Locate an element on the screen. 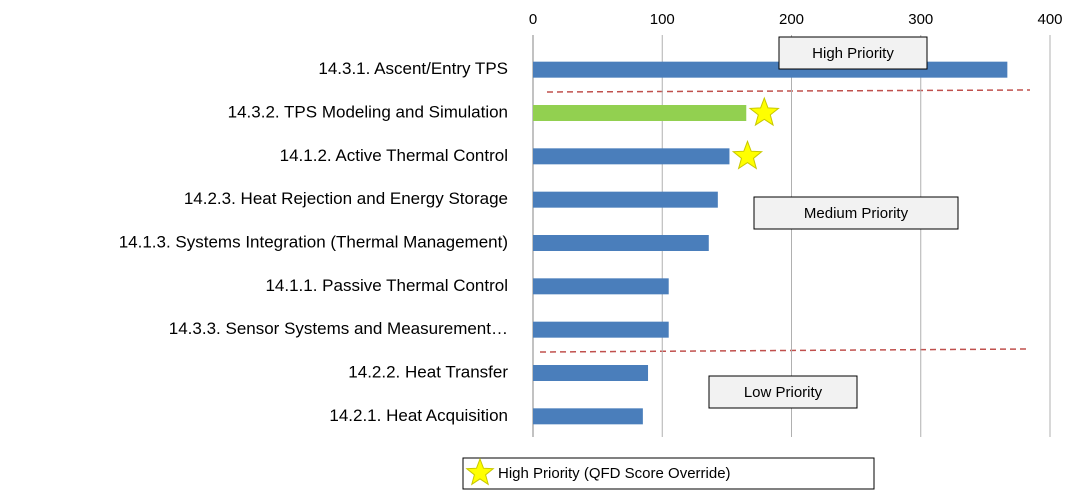 This screenshot has width=1068, height=490. x-tick-label: 100 is located at coordinates (662, 19).